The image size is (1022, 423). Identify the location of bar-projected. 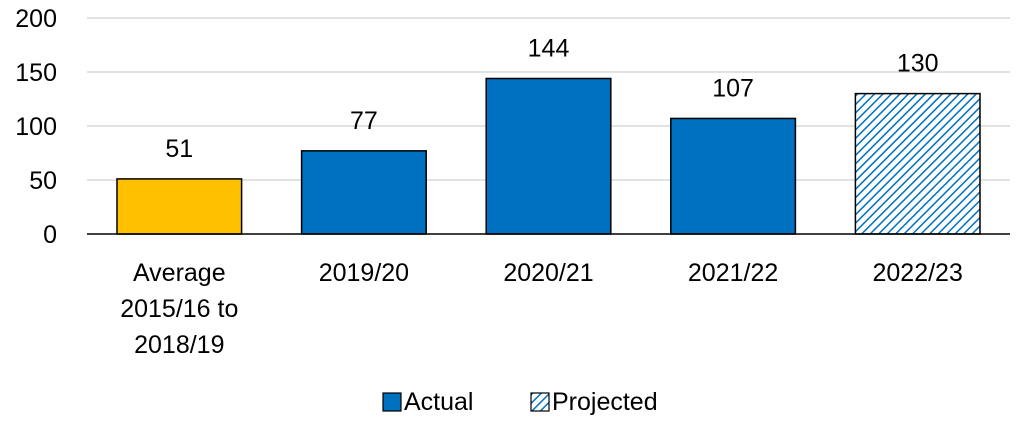
(917, 163).